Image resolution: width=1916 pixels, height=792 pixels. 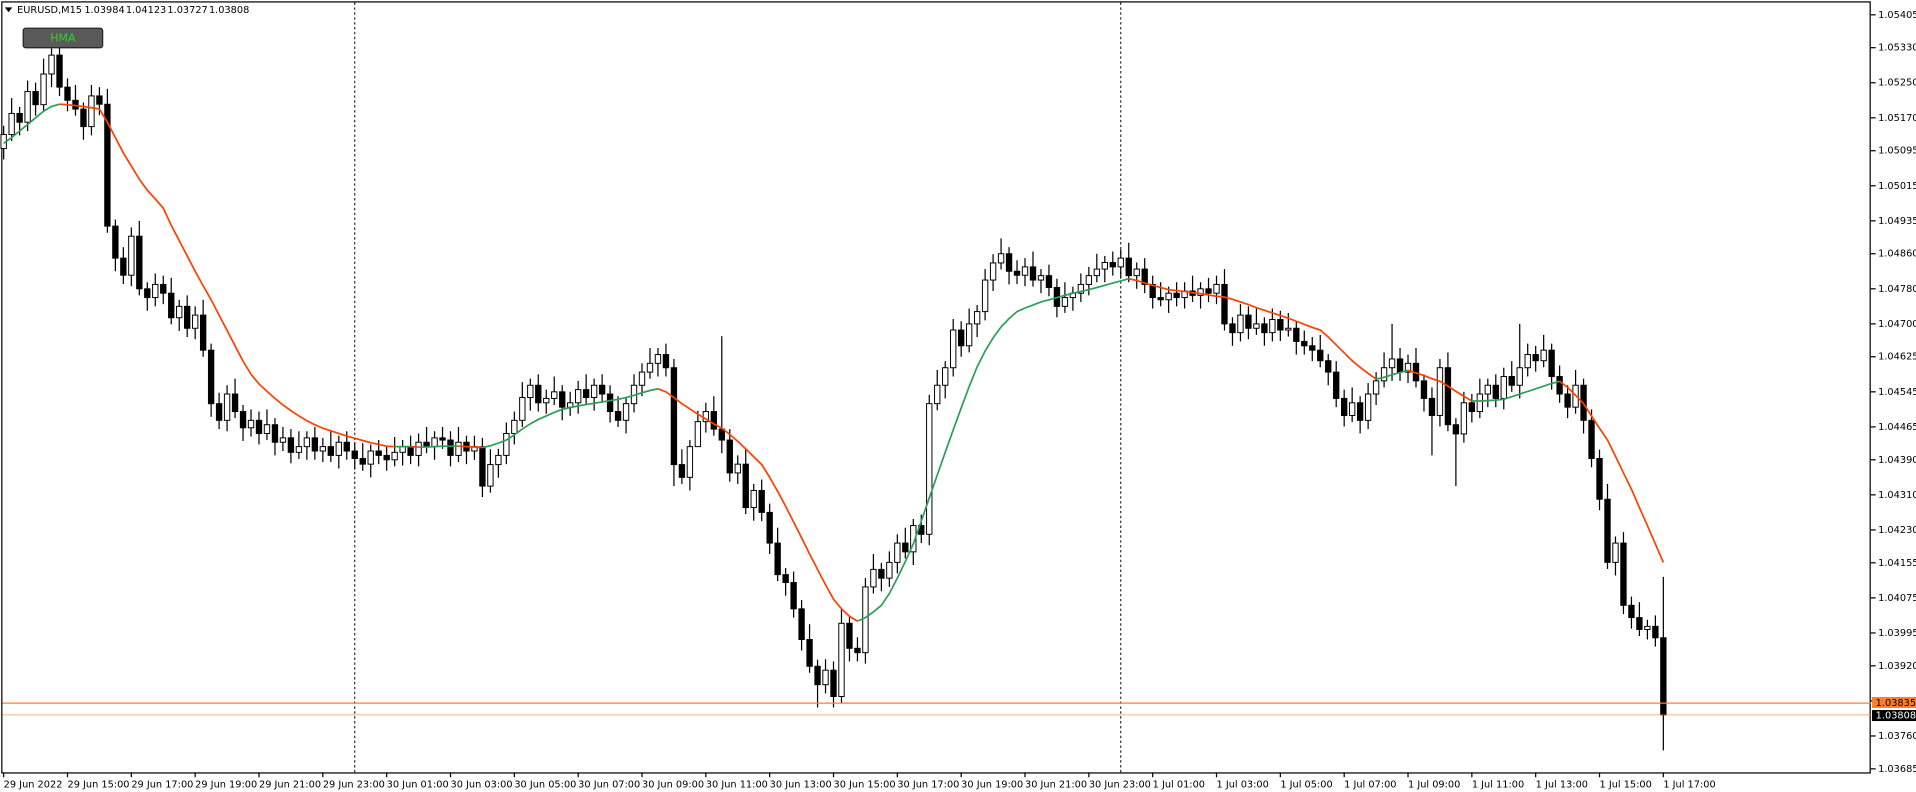 What do you see at coordinates (418, 785) in the screenshot?
I see `x-tick-label: 30 Jun 01:00` at bounding box center [418, 785].